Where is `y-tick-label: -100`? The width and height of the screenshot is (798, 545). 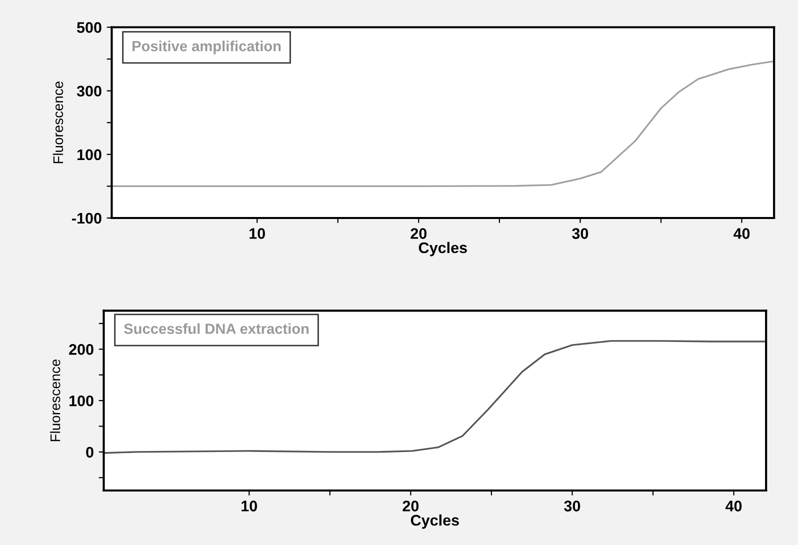
y-tick-label: -100 is located at coordinates (87, 218).